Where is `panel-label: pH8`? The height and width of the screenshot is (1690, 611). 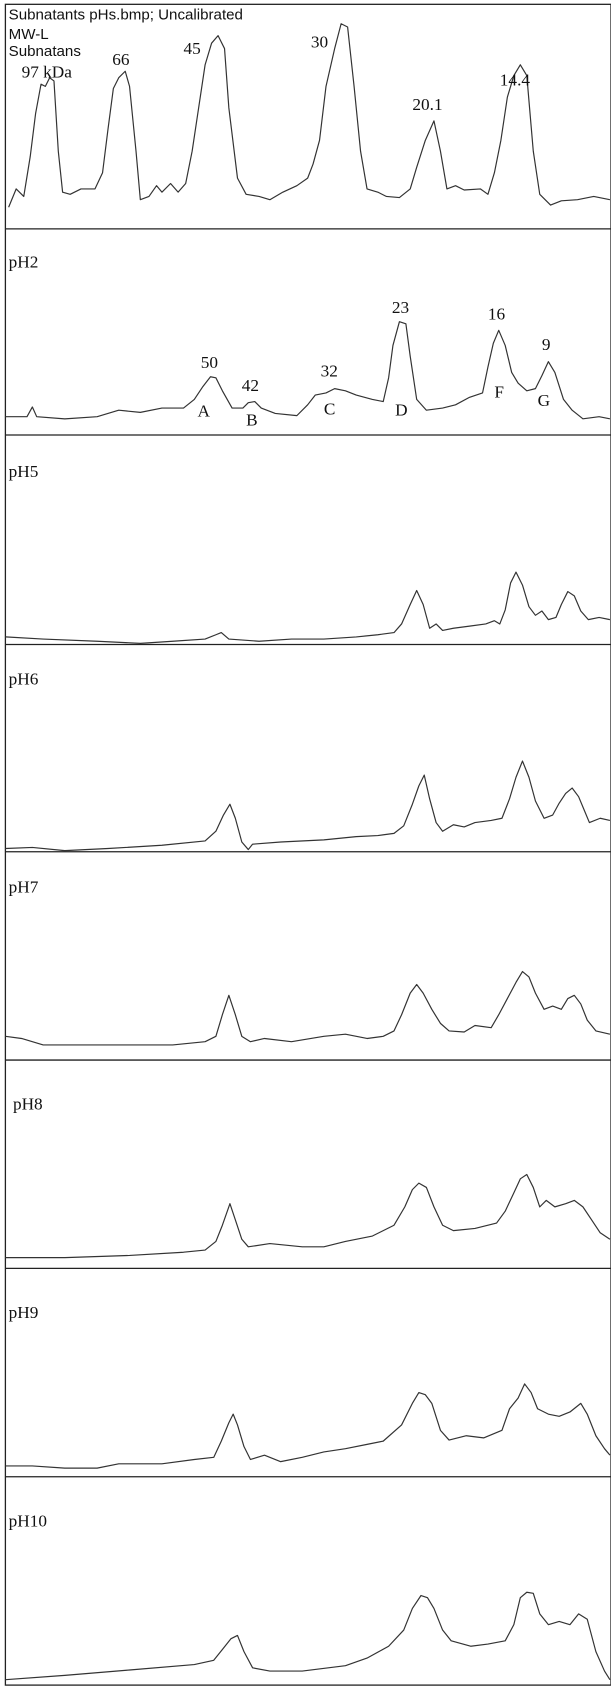
panel-label: pH8 is located at coordinates (28, 1104).